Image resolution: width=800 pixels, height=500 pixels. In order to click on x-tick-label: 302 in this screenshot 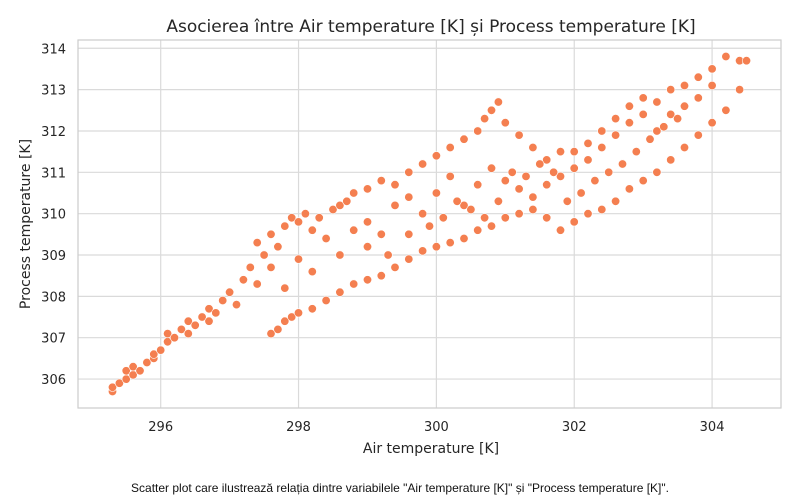, I will do `click(574, 427)`.